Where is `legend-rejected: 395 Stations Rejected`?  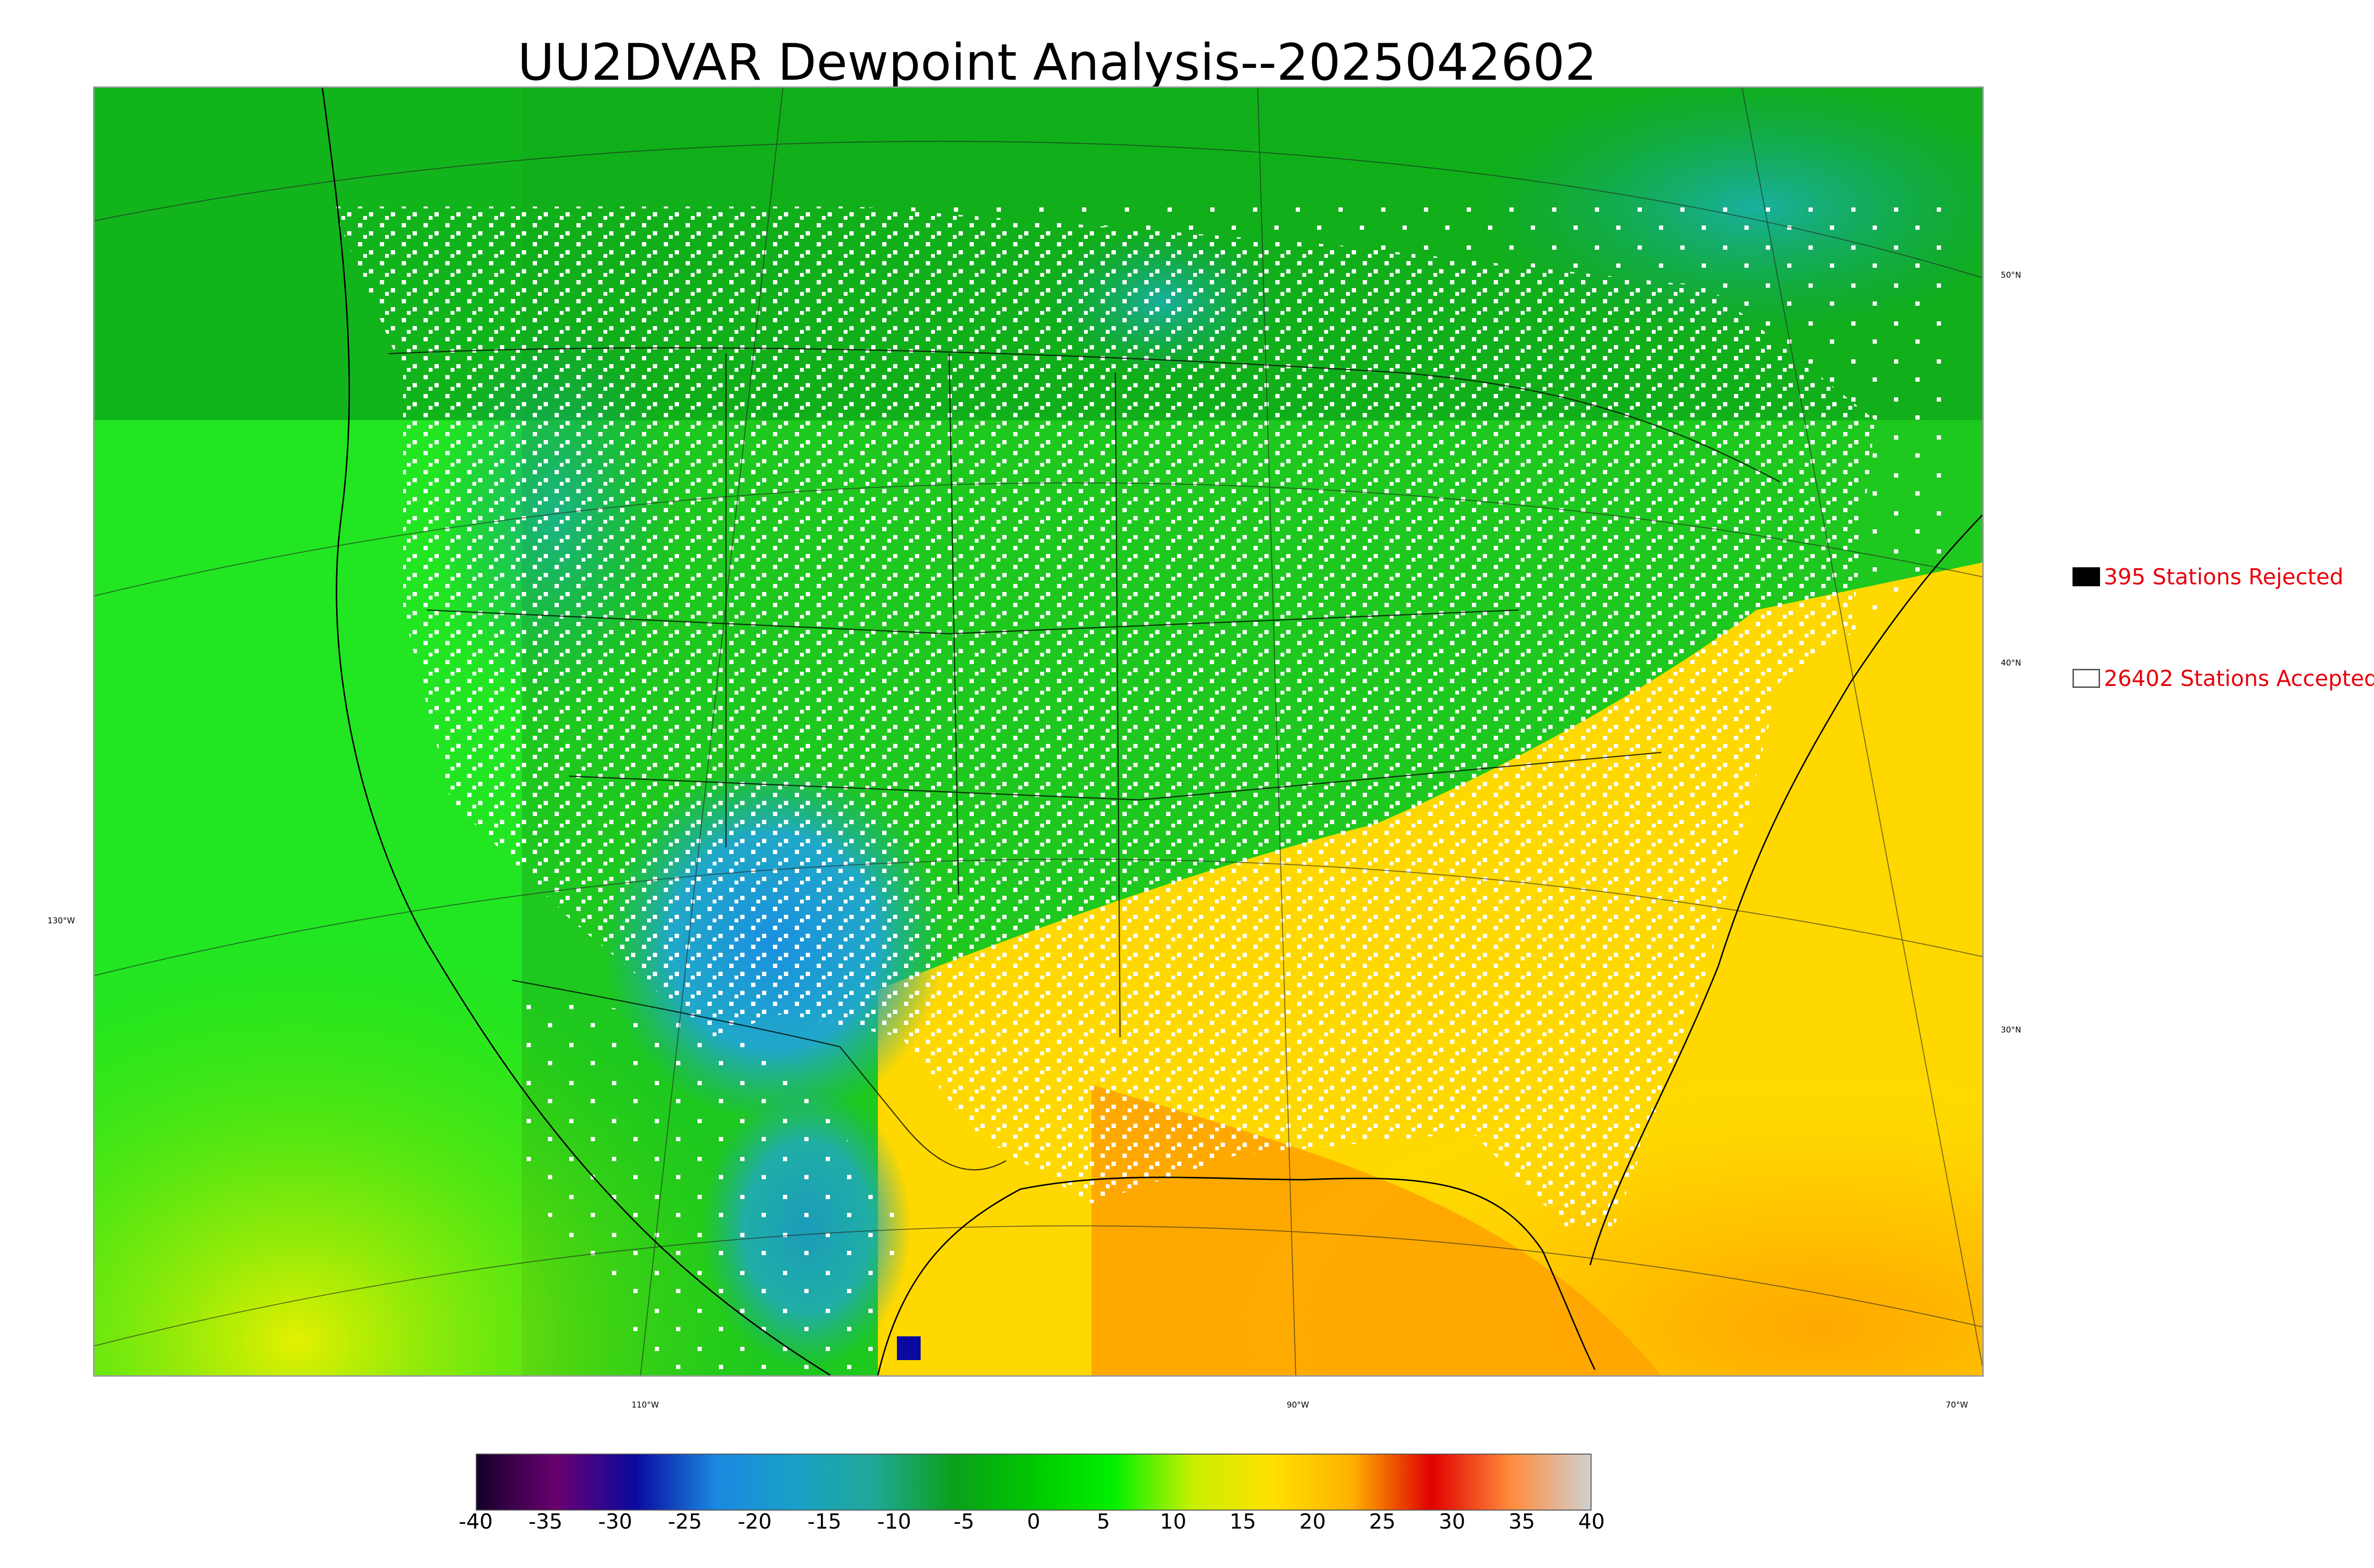 legend-rejected: 395 Stations Rejected is located at coordinates (2208, 577).